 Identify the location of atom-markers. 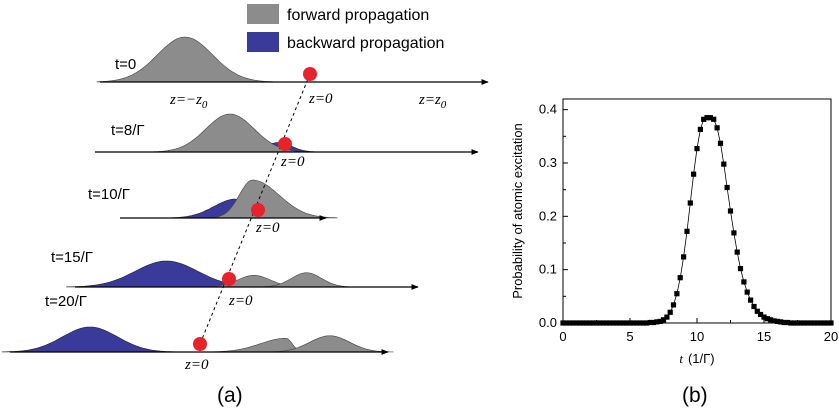
(255, 209).